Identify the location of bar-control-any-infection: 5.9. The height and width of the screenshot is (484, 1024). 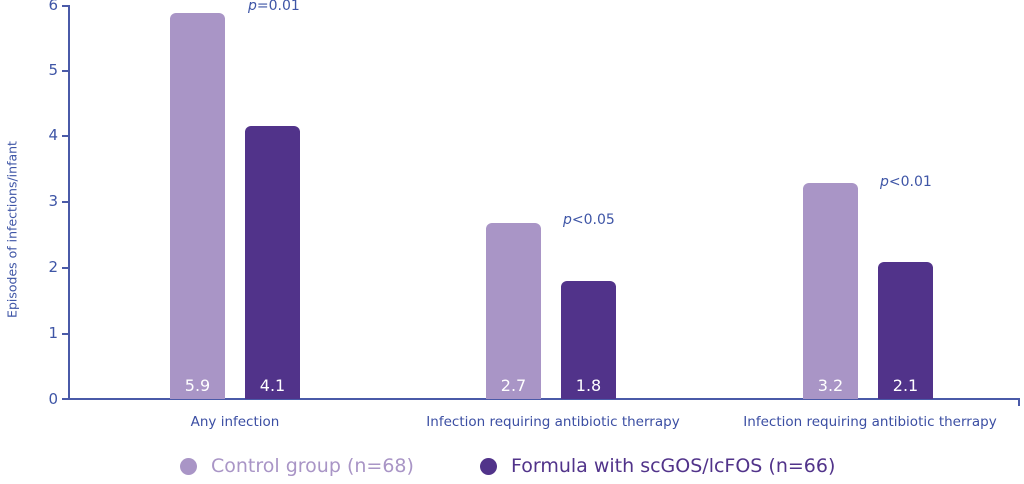
(197, 206).